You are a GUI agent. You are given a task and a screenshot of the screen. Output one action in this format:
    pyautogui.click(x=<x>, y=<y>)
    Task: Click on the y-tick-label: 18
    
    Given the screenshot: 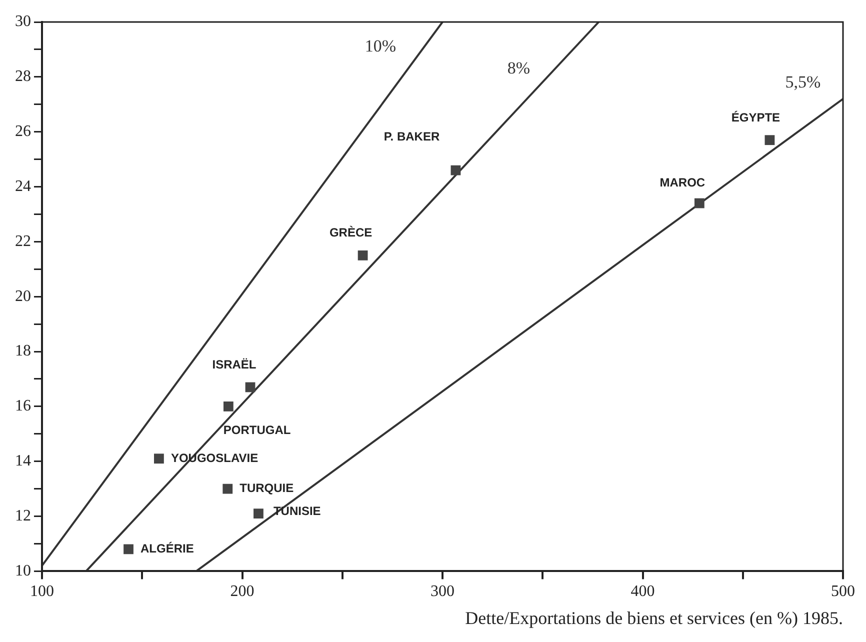 What is the action you would take?
    pyautogui.click(x=23, y=351)
    